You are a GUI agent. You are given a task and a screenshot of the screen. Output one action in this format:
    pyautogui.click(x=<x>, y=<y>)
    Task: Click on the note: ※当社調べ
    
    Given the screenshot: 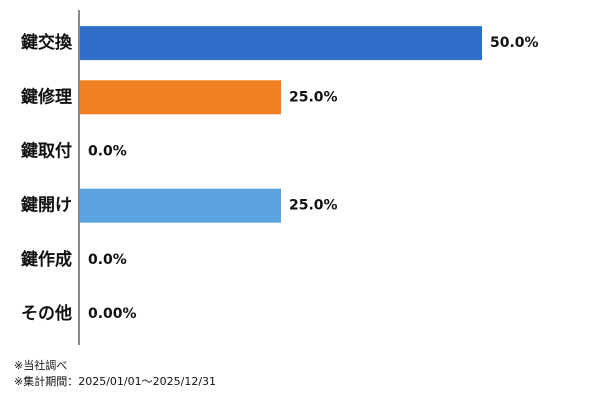 What is the action you would take?
    pyautogui.click(x=40, y=365)
    